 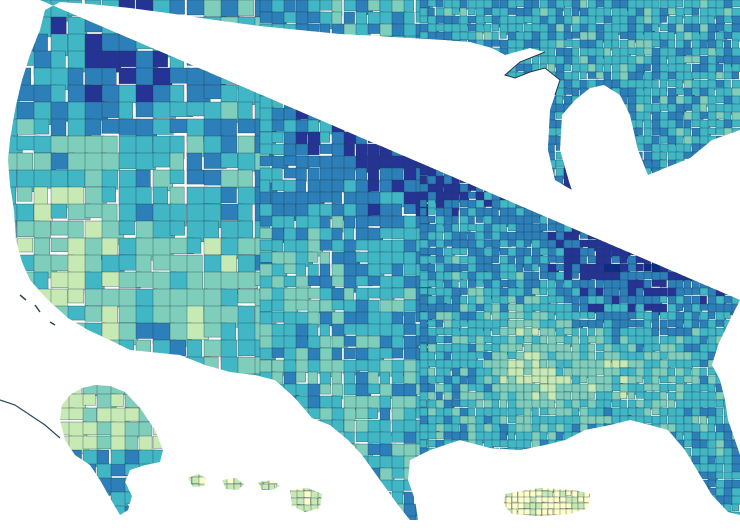 I want to click on great-lakes-outline, so click(x=532, y=73).